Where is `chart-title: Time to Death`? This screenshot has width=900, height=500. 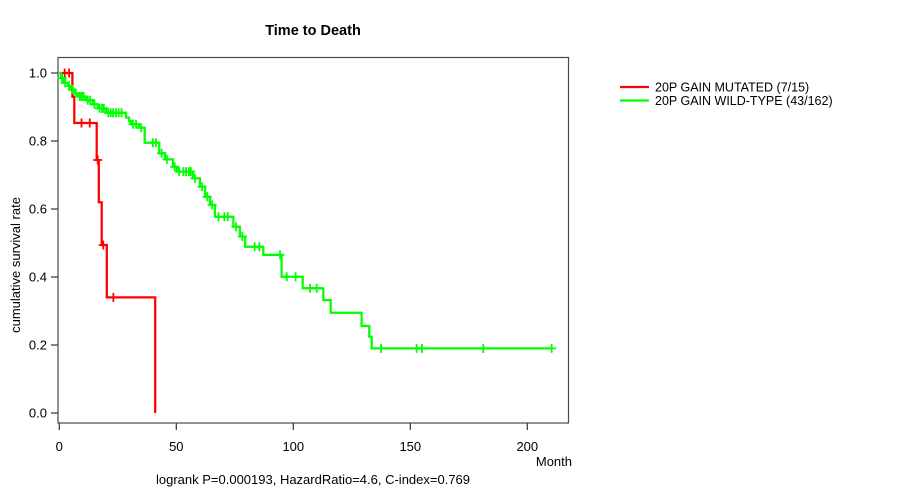
chart-title: Time to Death is located at coordinates (313, 31).